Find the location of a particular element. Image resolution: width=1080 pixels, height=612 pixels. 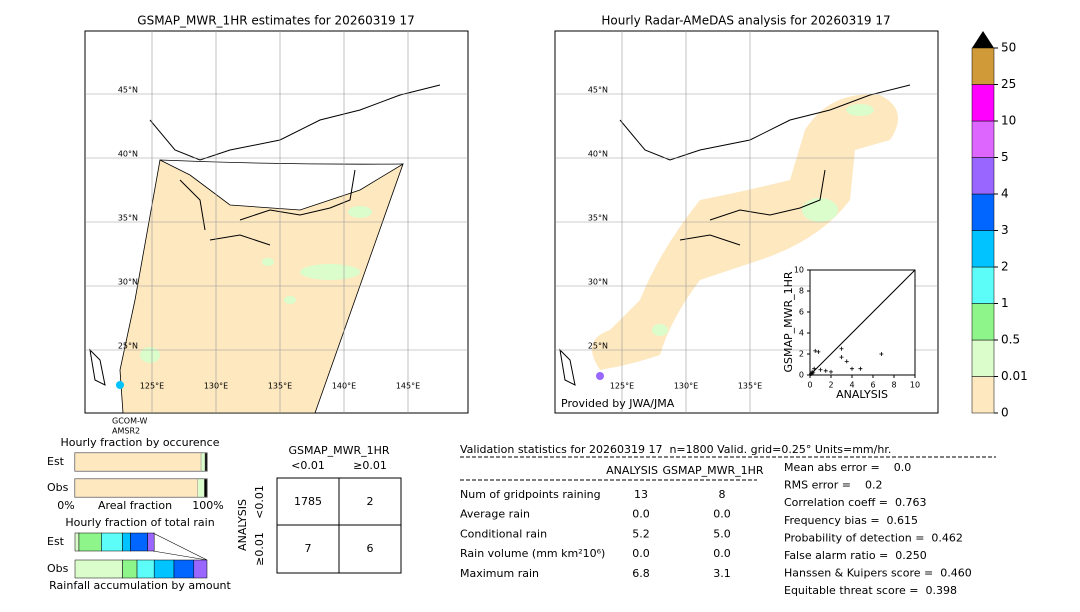

axis-label: 100% is located at coordinates (207, 505).